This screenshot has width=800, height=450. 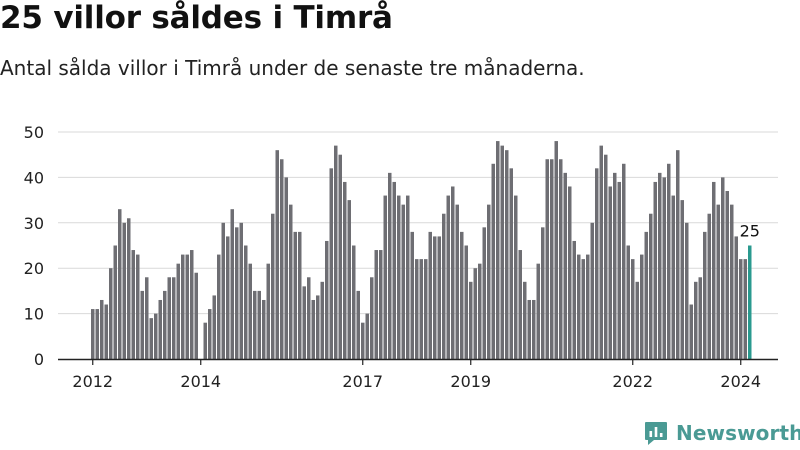 I want to click on x-axis-labels: 2012 2014 2017 2019 2022 2024, so click(x=416, y=381).